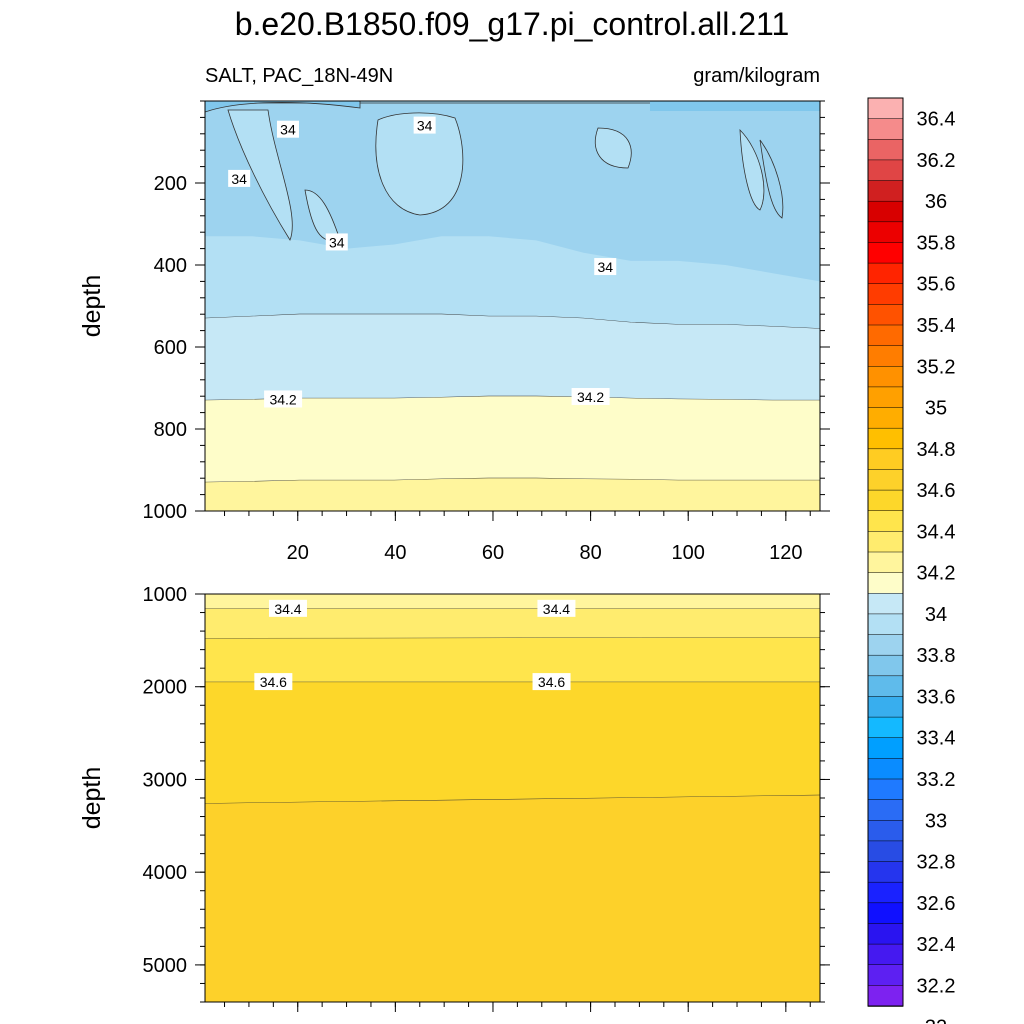  What do you see at coordinates (512, 439) in the screenshot?
I see `contour-band-34.2` at bounding box center [512, 439].